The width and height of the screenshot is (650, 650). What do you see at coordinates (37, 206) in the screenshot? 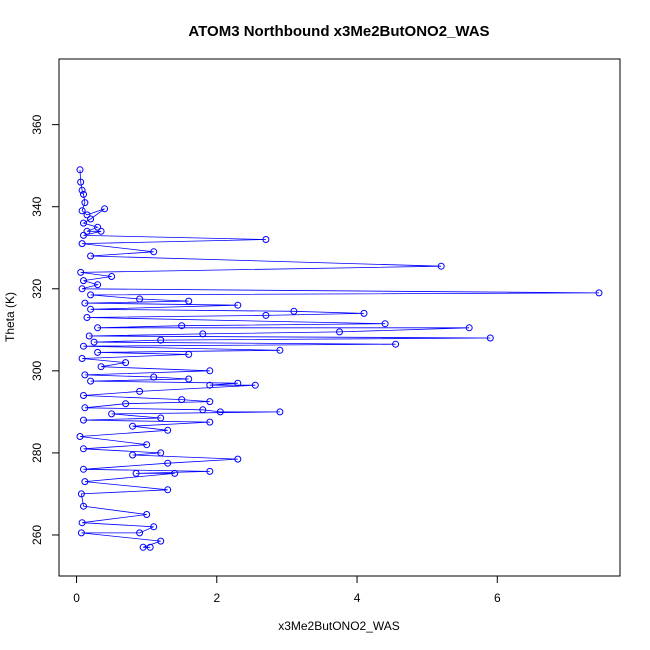
I see `y-tick-label: 340` at bounding box center [37, 206].